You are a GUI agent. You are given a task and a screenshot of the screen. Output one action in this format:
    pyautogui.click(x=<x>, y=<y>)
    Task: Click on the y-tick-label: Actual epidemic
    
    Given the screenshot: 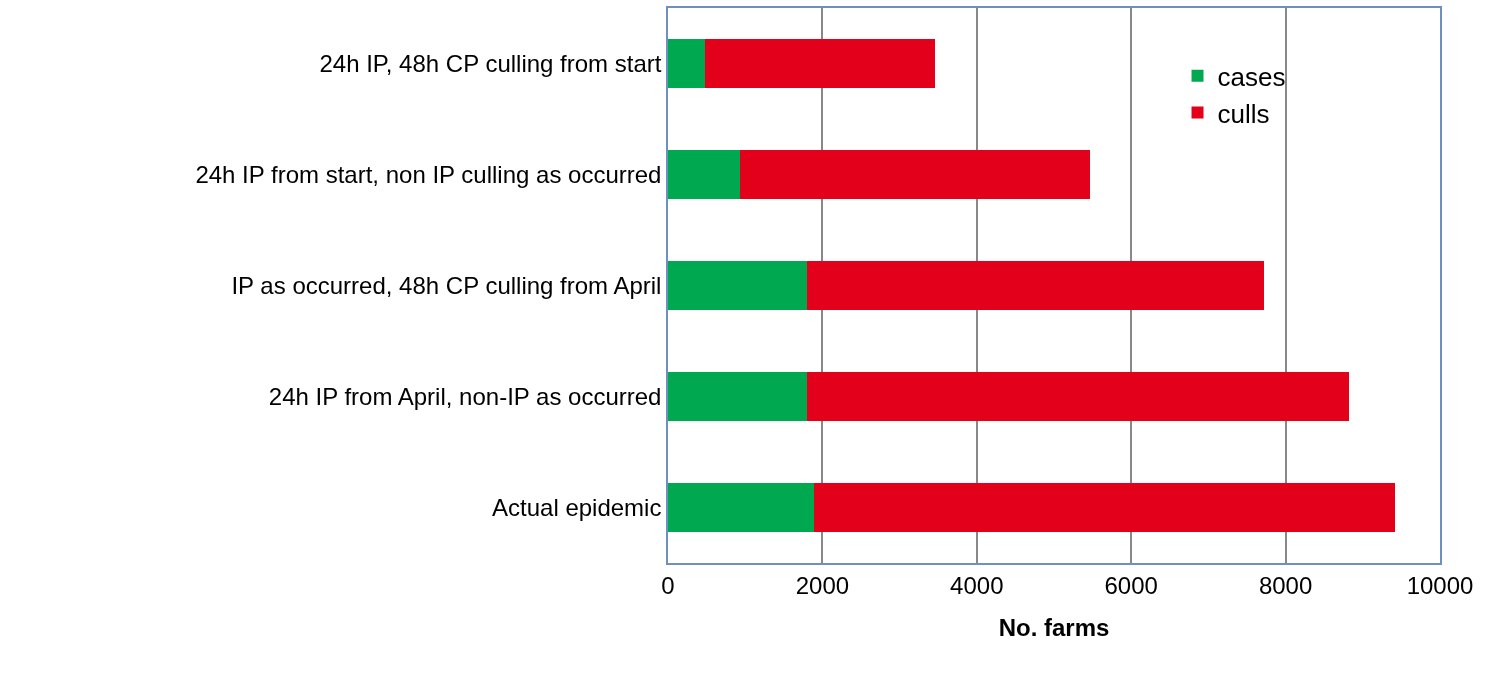 What is the action you would take?
    pyautogui.click(x=577, y=507)
    